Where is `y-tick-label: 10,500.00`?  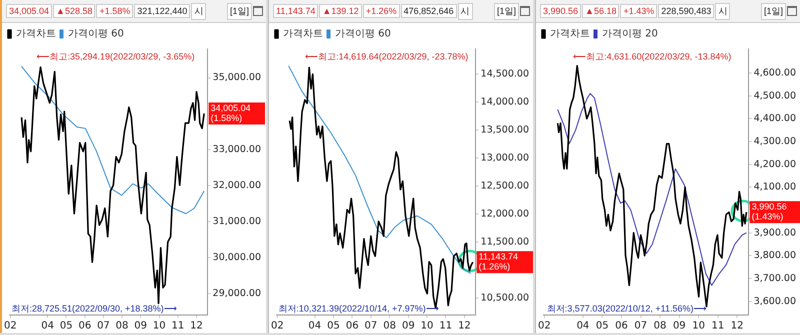
y-tick-label: 10,500.00 is located at coordinates (505, 298).